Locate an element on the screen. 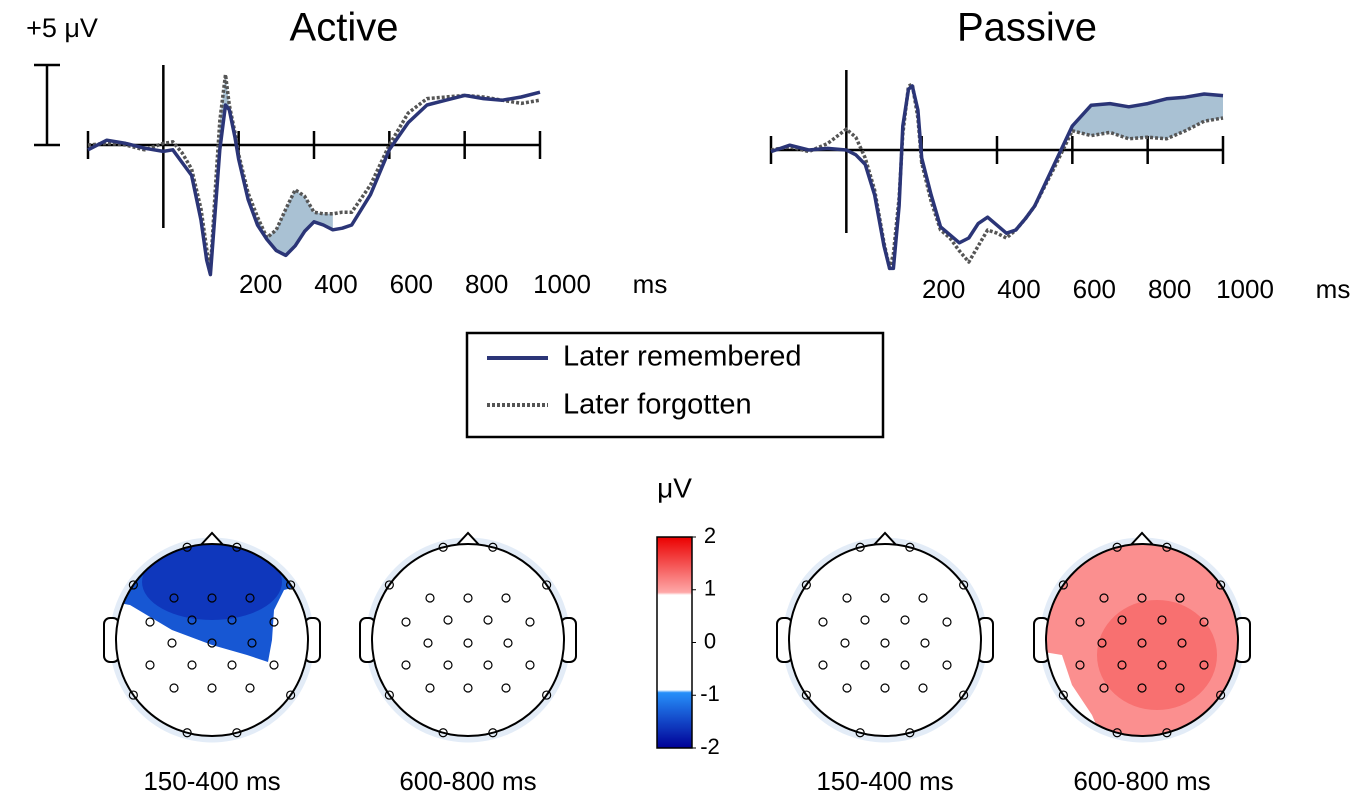 The width and height of the screenshot is (1356, 806). chart-title: Active is located at coordinates (344, 28).